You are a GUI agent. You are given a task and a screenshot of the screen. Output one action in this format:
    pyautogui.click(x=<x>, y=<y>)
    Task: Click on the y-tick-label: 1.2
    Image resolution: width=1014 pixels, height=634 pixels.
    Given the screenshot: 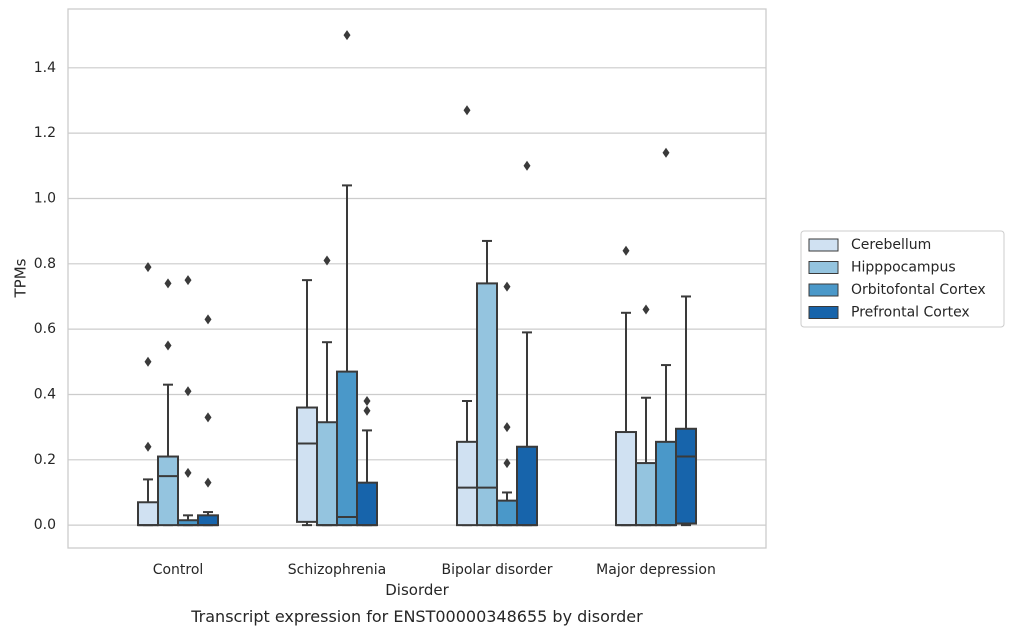 What is the action you would take?
    pyautogui.click(x=45, y=133)
    